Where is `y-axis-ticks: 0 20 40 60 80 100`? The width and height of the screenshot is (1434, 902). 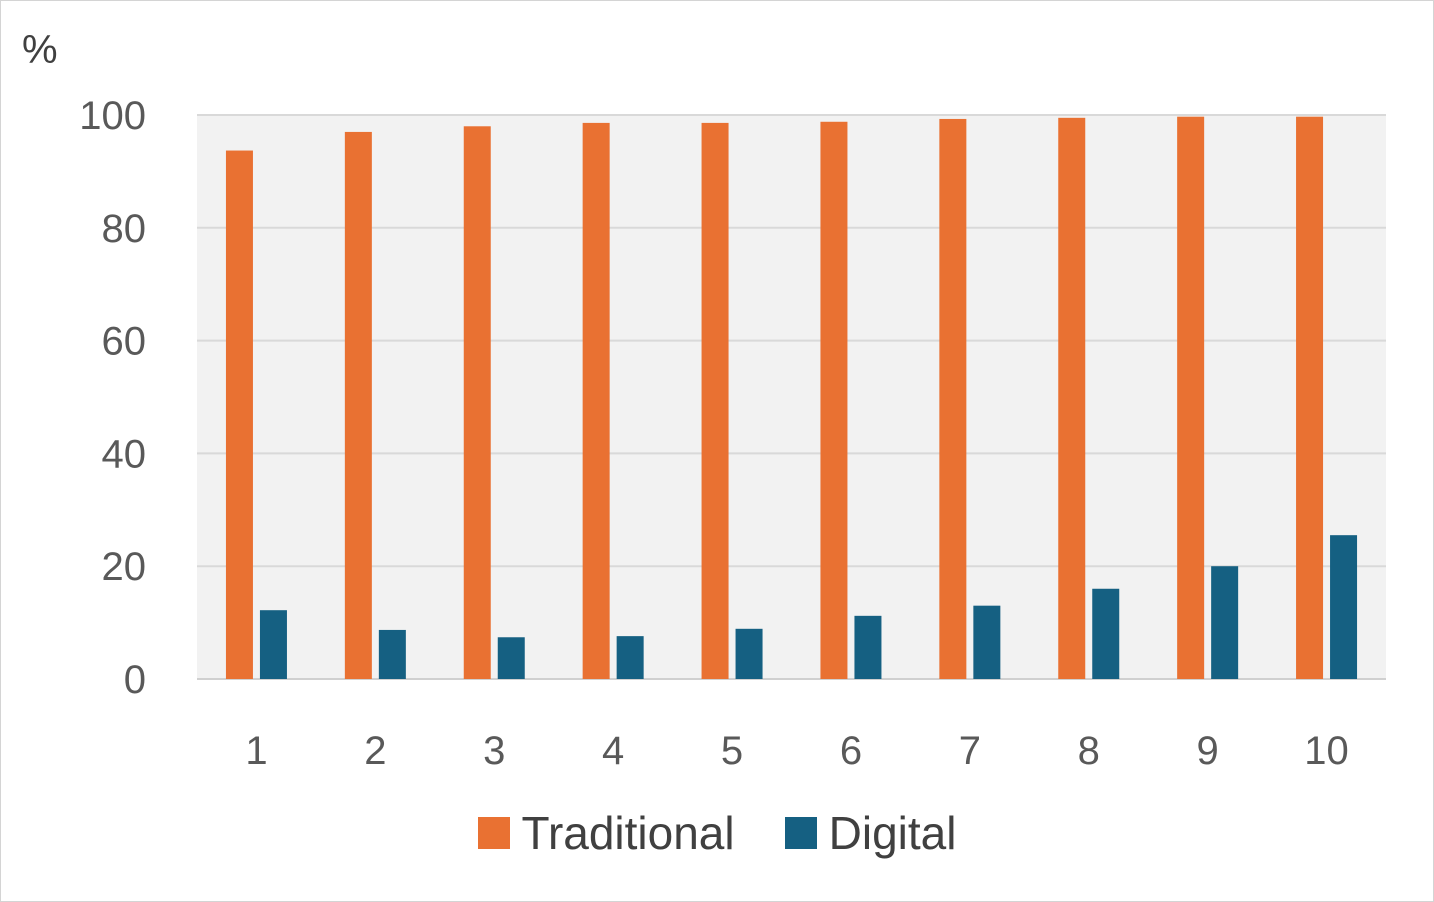 y-axis-ticks: 0 20 40 60 80 100 is located at coordinates (112, 398).